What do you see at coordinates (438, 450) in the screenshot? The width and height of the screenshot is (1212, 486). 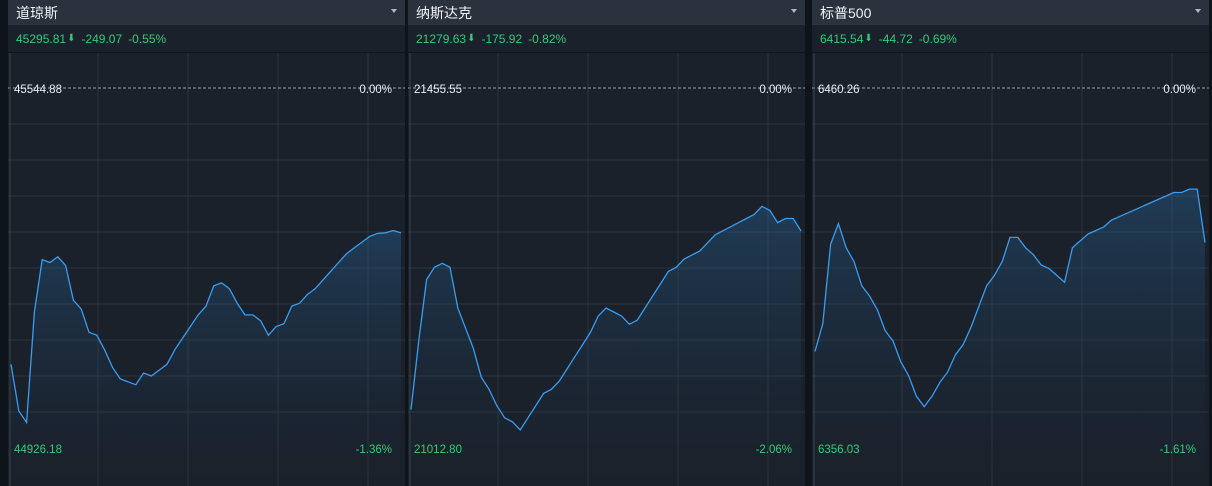 I see `chart-bottom-value: 21012.80` at bounding box center [438, 450].